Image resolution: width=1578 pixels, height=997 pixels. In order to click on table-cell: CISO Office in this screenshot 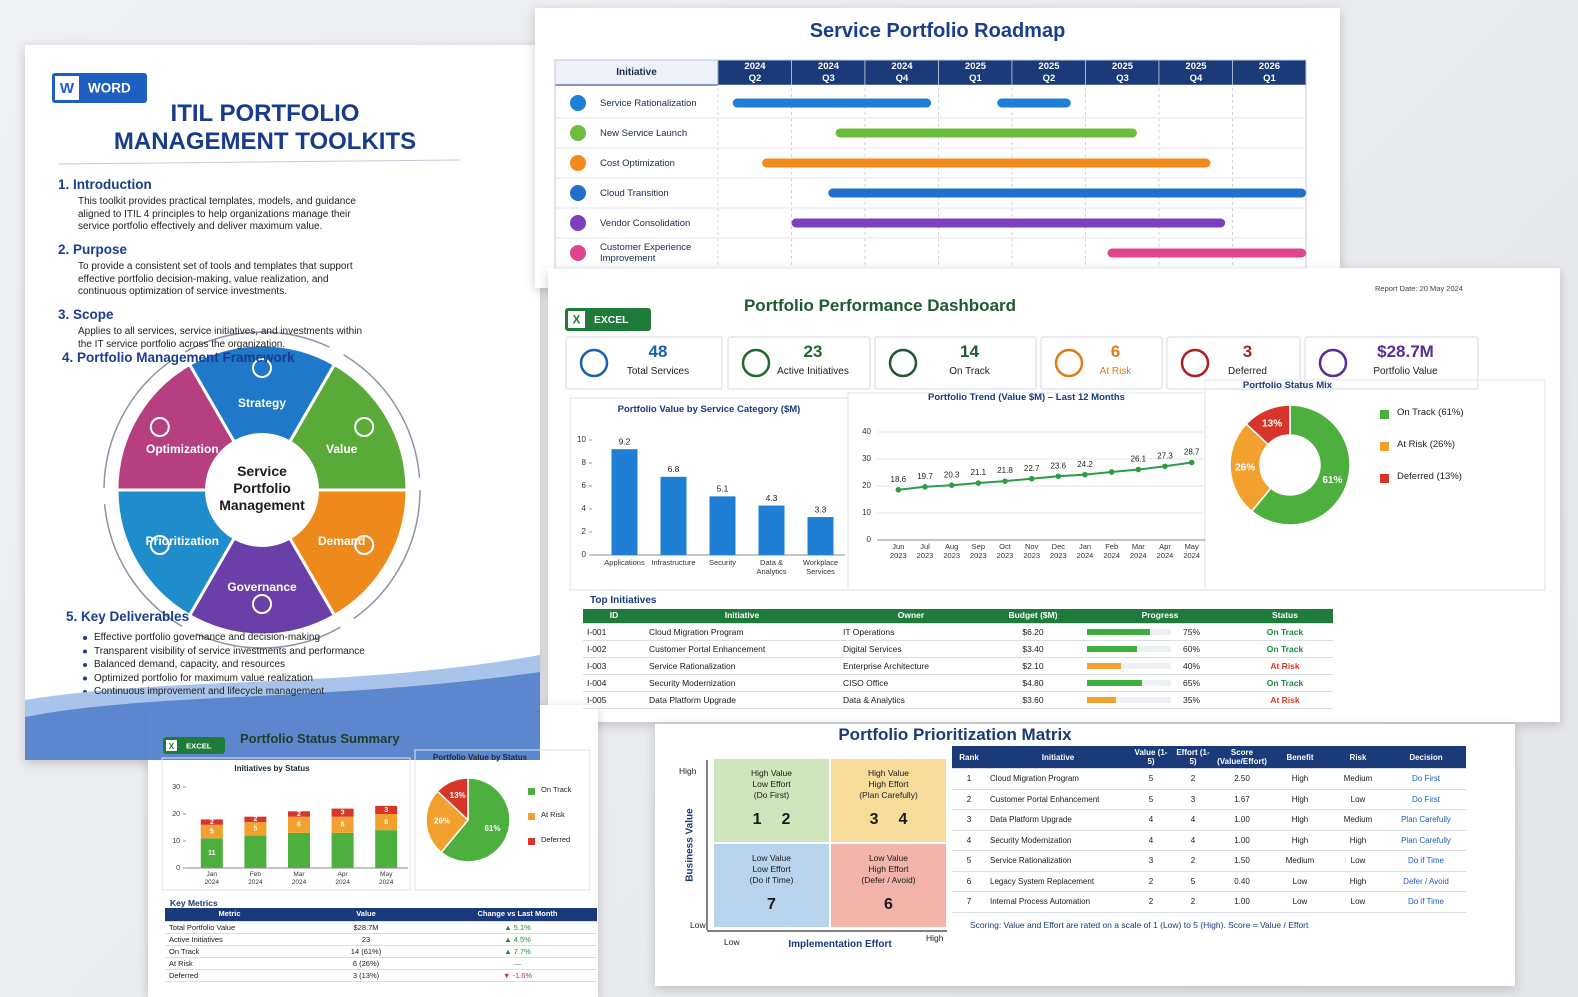, I will do `click(911, 683)`.